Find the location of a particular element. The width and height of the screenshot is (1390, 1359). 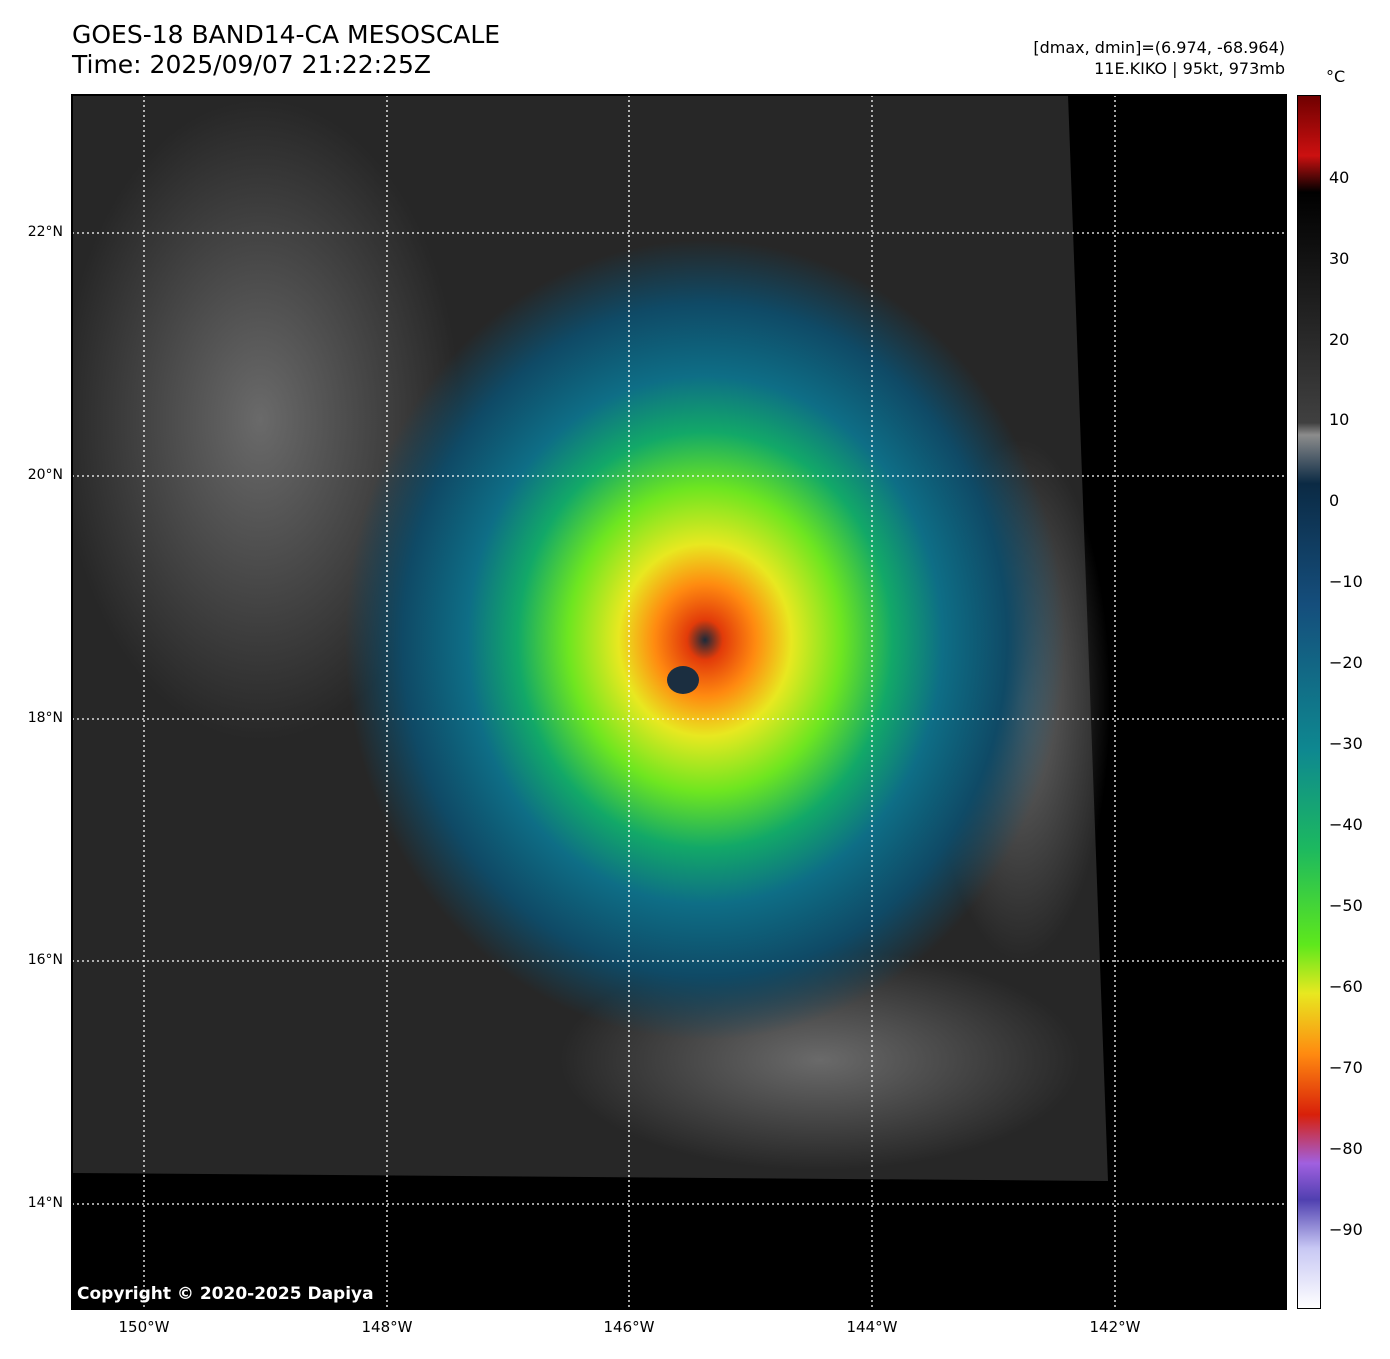

colorbar-tick: 0 is located at coordinates (1334, 500).